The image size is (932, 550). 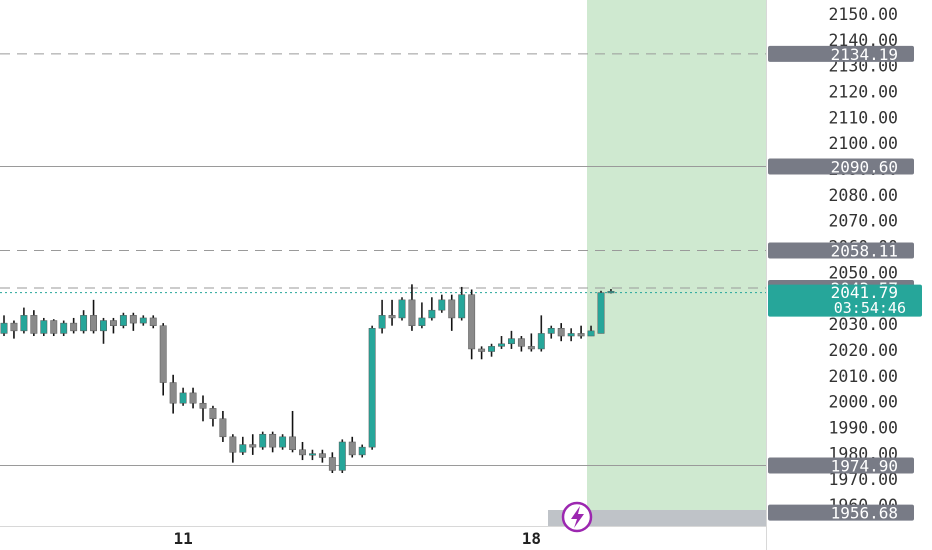 What do you see at coordinates (863, 272) in the screenshot?
I see `price-tick-label: 2050.00` at bounding box center [863, 272].